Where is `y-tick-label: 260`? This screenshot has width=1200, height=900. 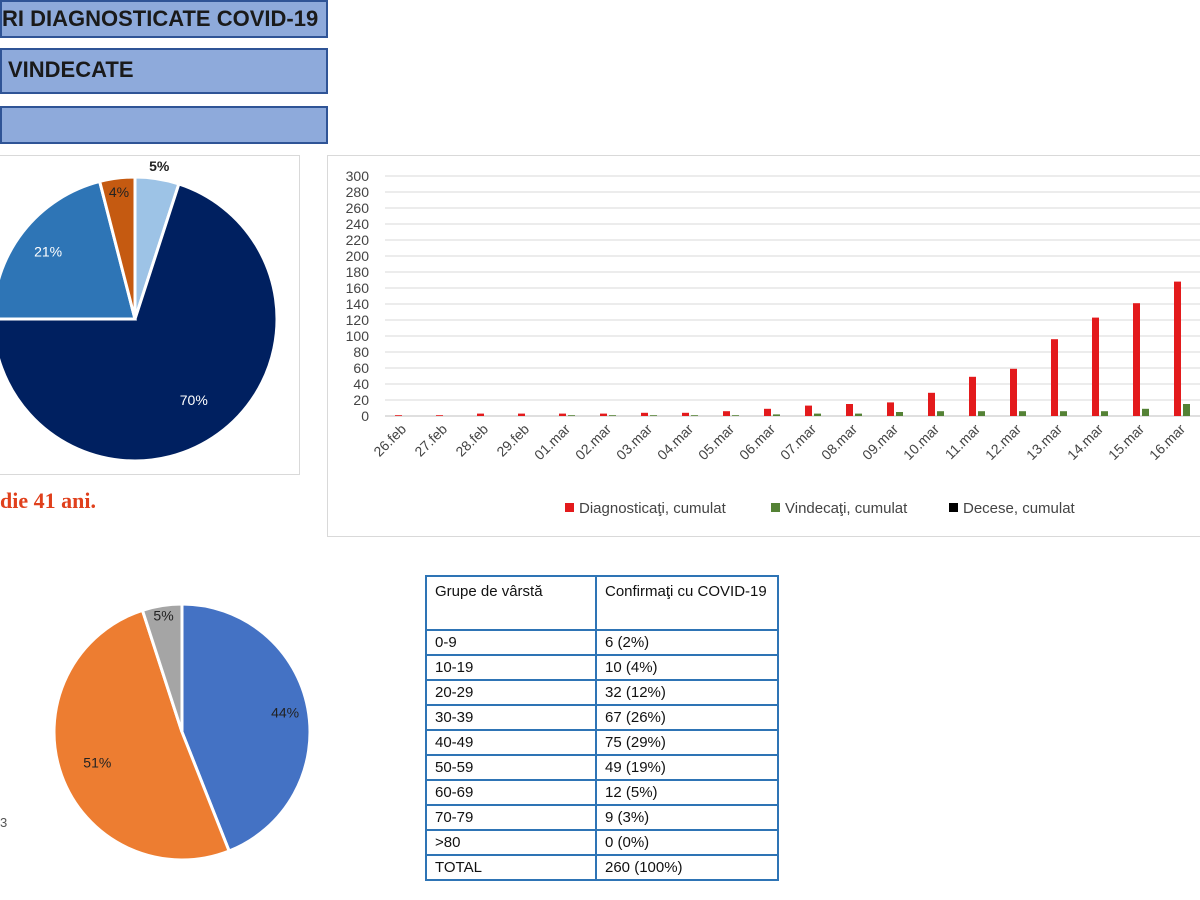
y-tick-label: 260 is located at coordinates (358, 208).